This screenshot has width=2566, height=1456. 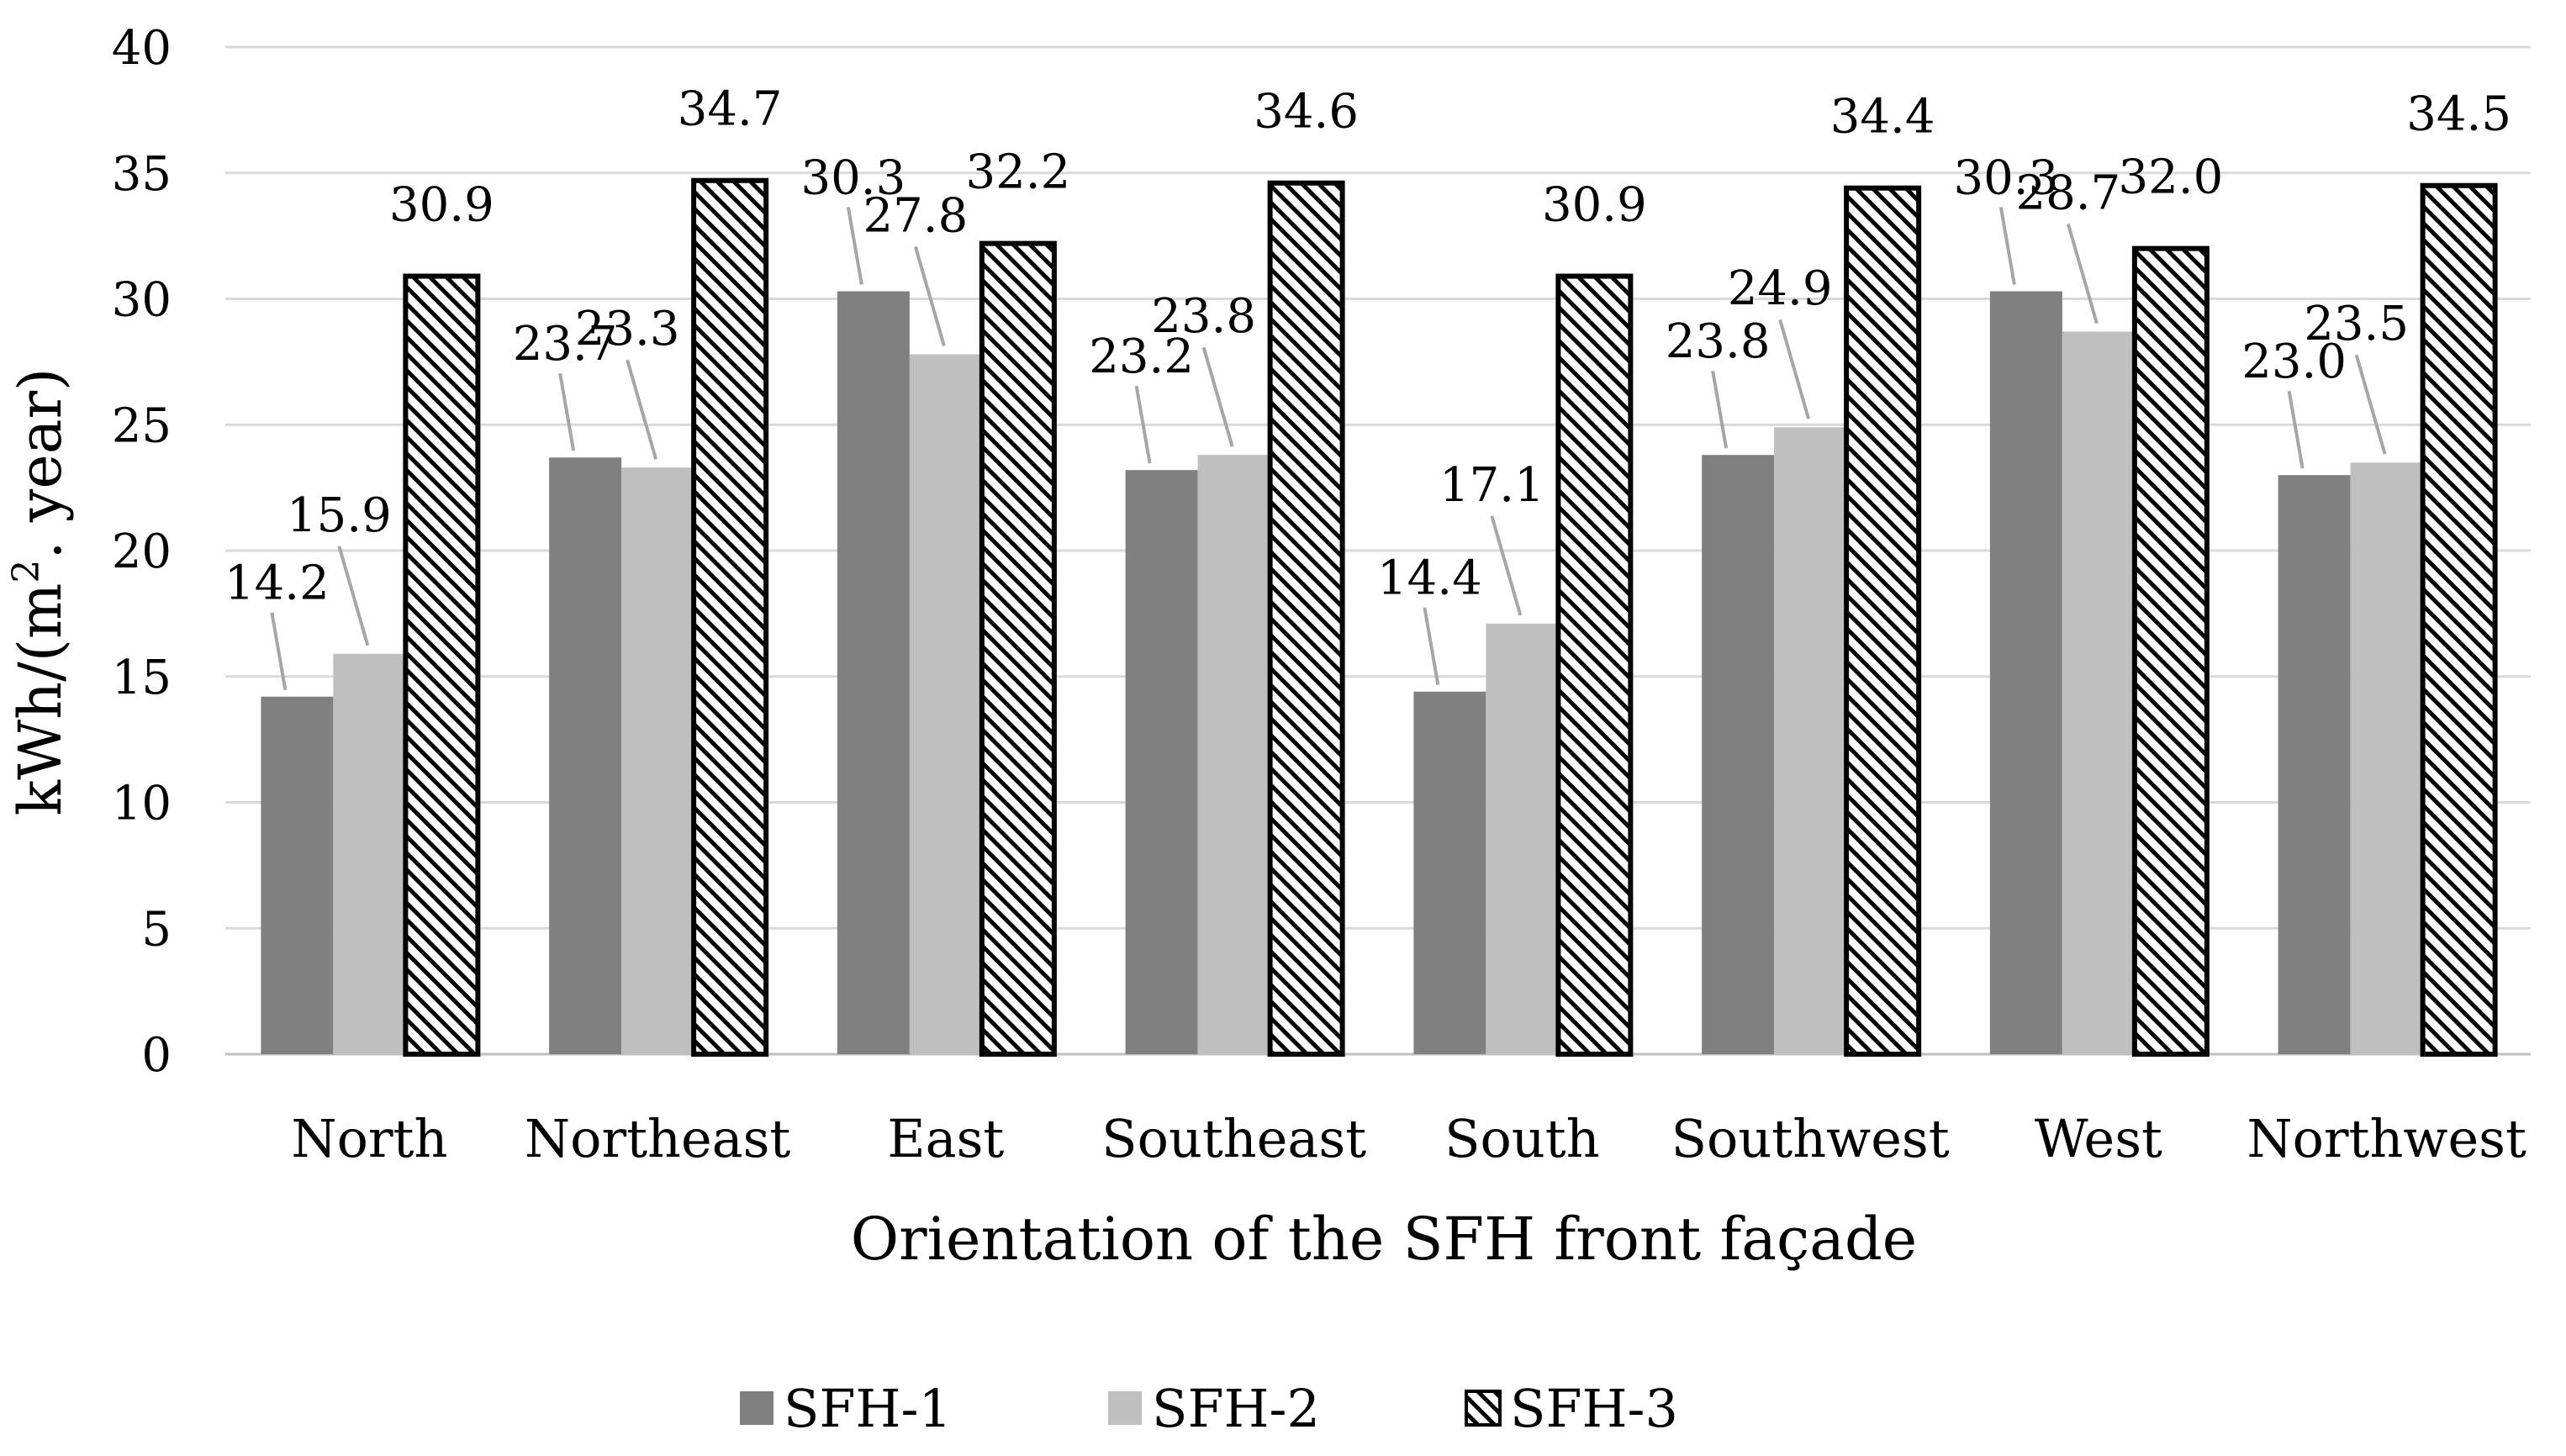 I want to click on x-category-label: North, so click(x=369, y=1138).